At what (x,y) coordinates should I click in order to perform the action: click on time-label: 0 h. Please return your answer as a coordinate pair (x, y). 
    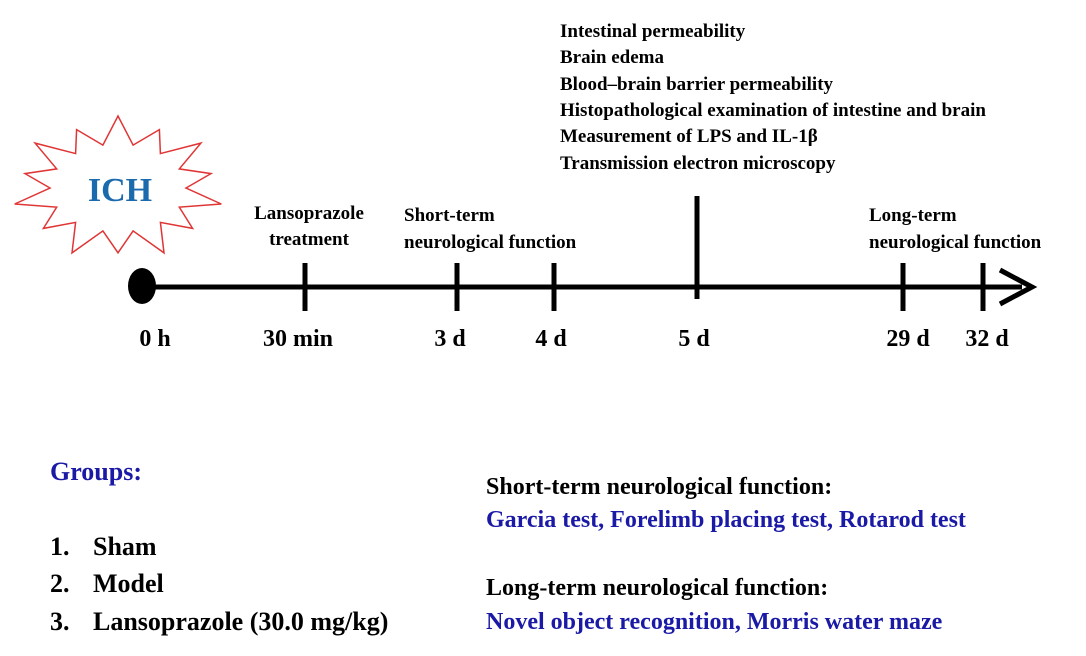
    Looking at the image, I should click on (154, 339).